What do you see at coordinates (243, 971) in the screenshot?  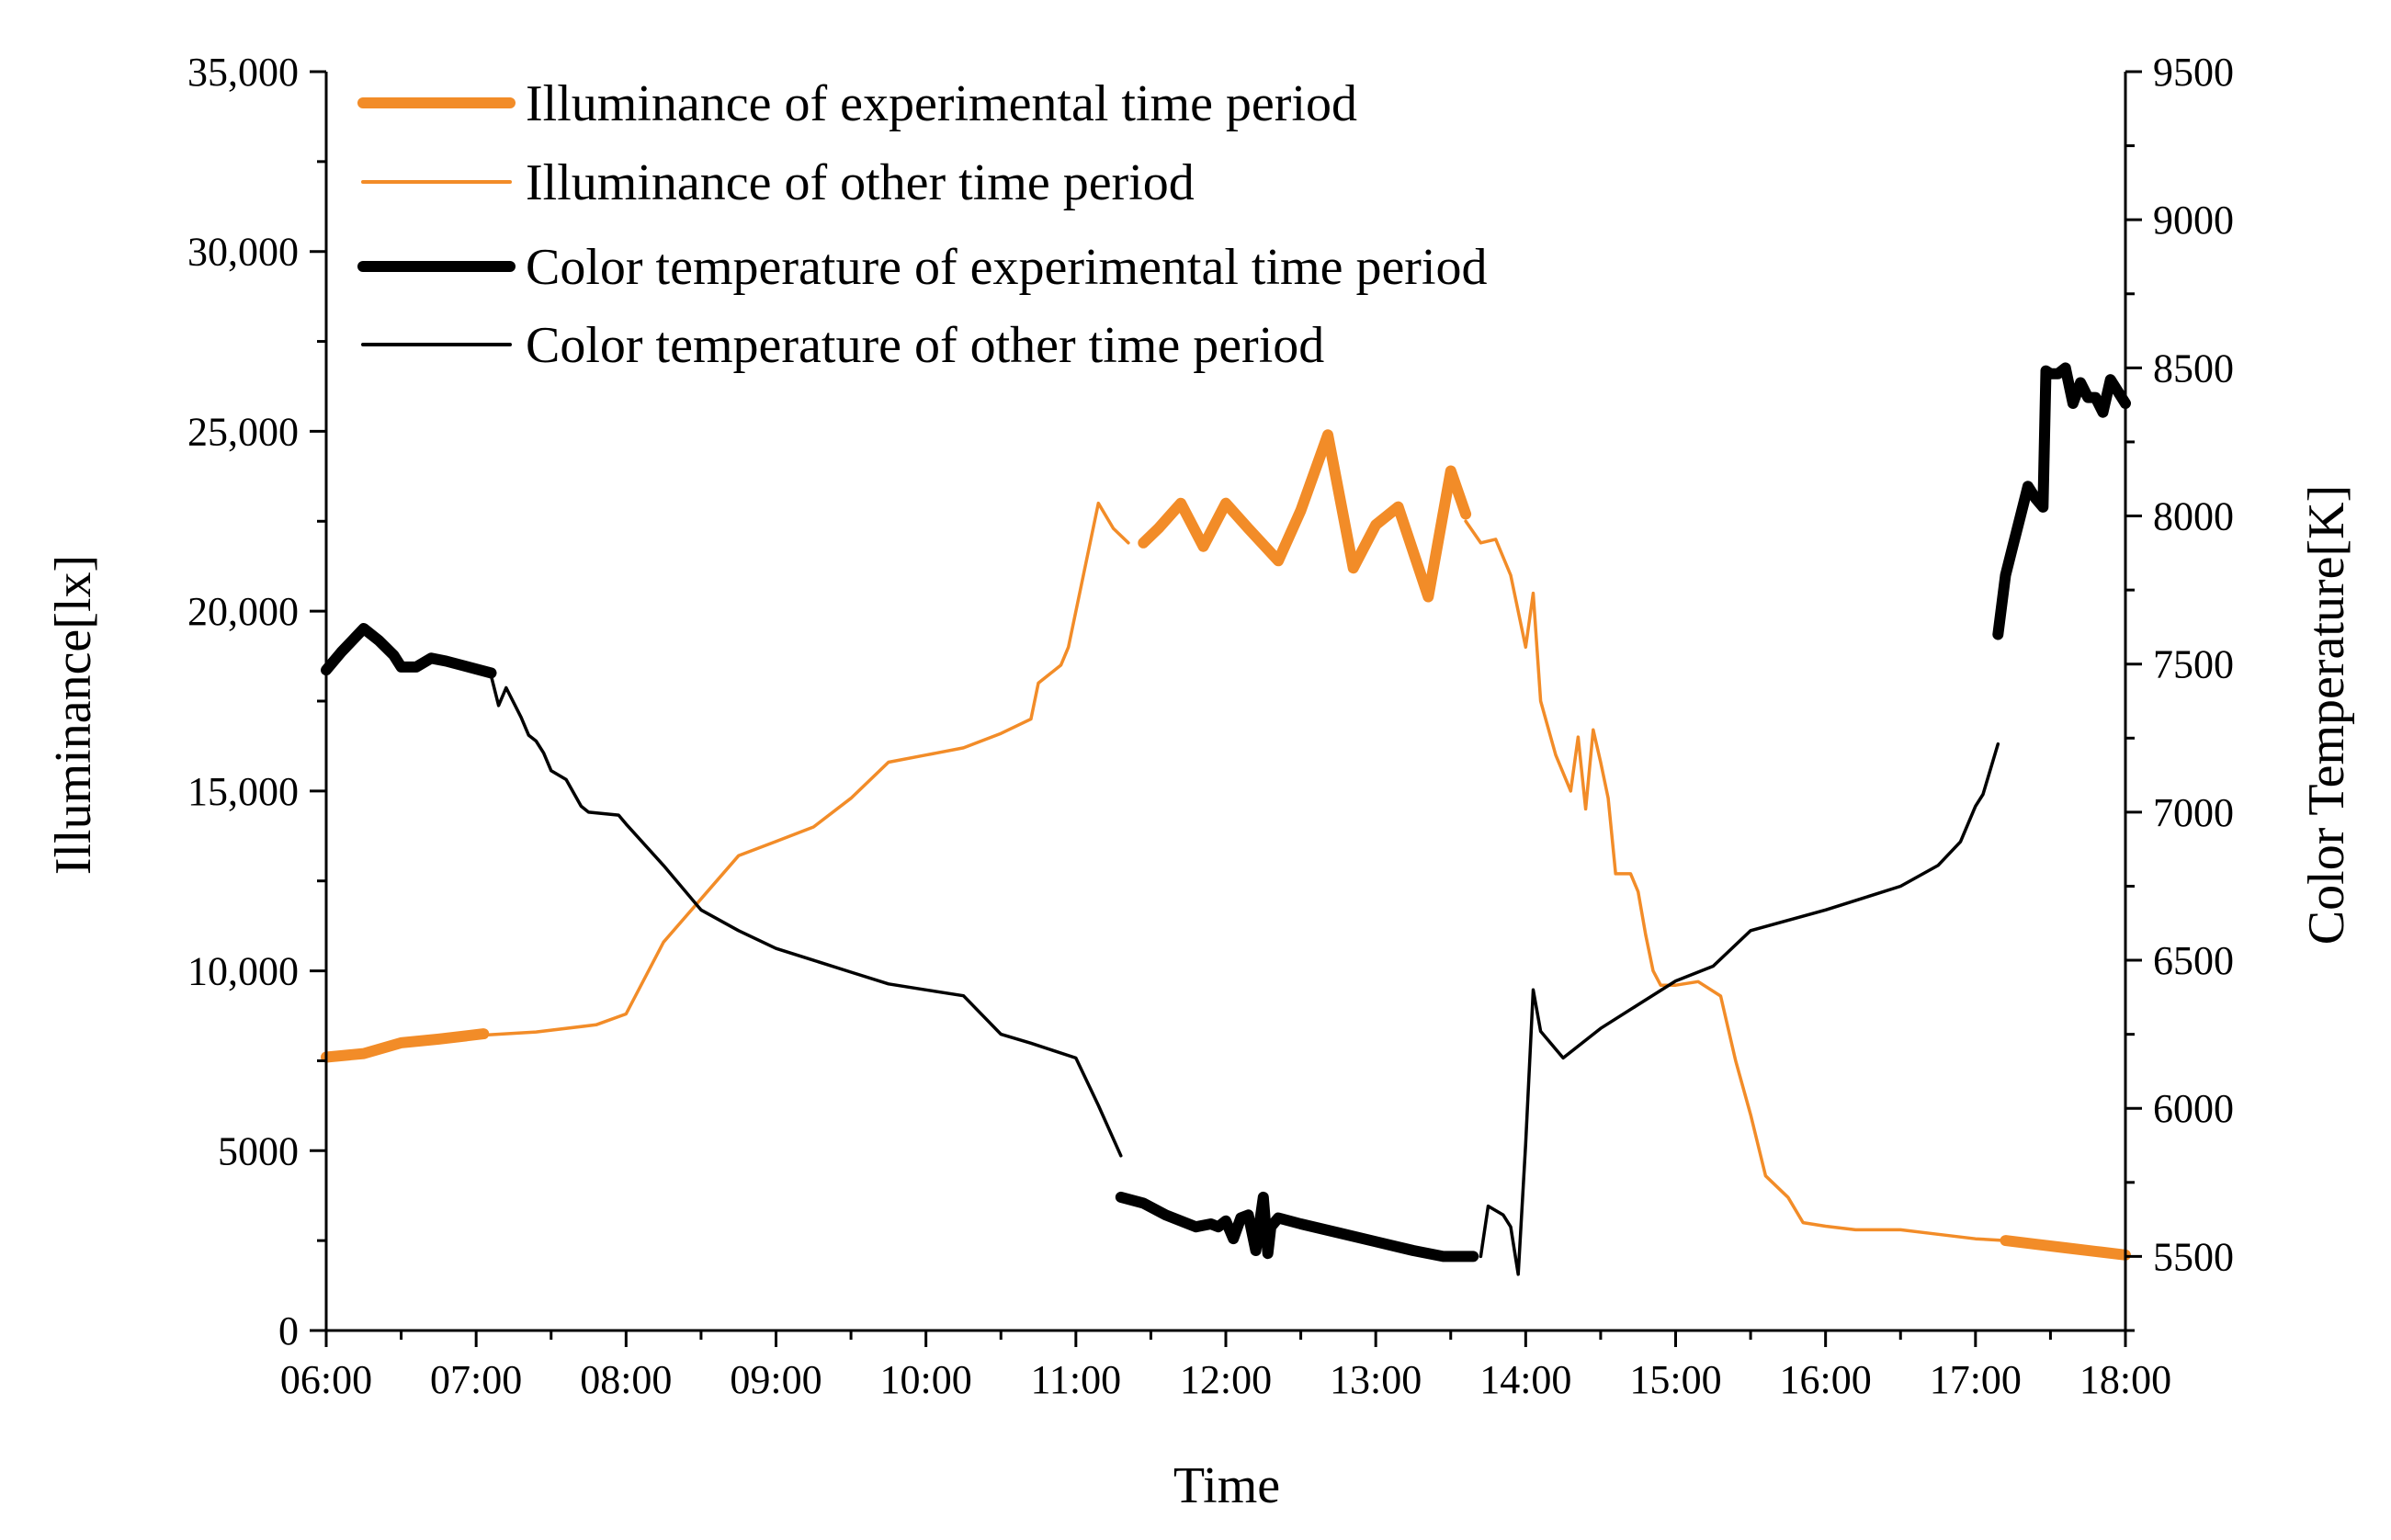 I see `y-left-tick-label: 10,000` at bounding box center [243, 971].